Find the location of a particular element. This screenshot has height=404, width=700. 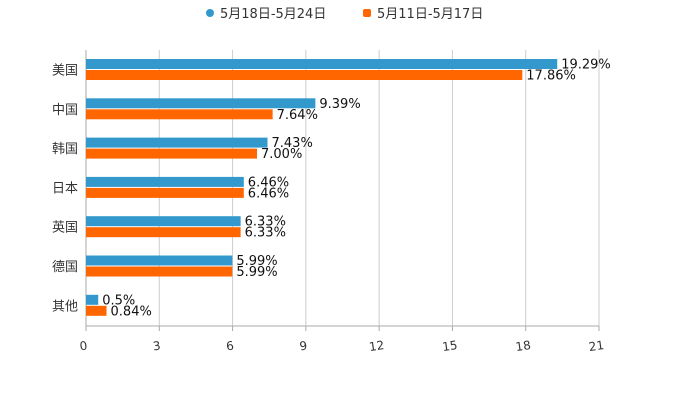

x-tick-label-18: 18 is located at coordinates (523, 346).